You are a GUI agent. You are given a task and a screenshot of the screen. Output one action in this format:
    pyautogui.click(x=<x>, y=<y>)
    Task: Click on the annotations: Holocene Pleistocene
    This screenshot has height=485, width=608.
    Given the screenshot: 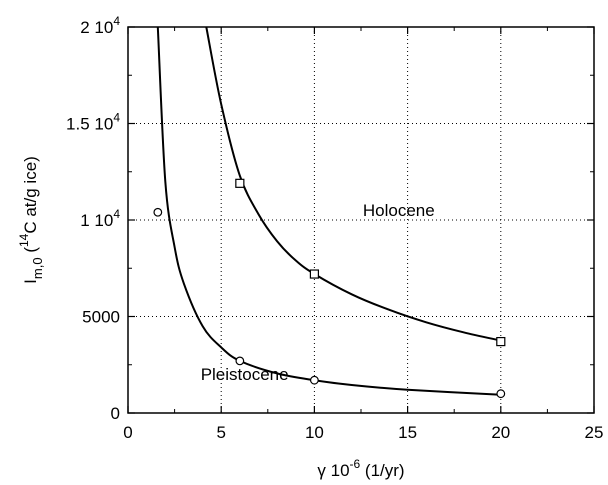 What is the action you would take?
    pyautogui.click(x=318, y=292)
    